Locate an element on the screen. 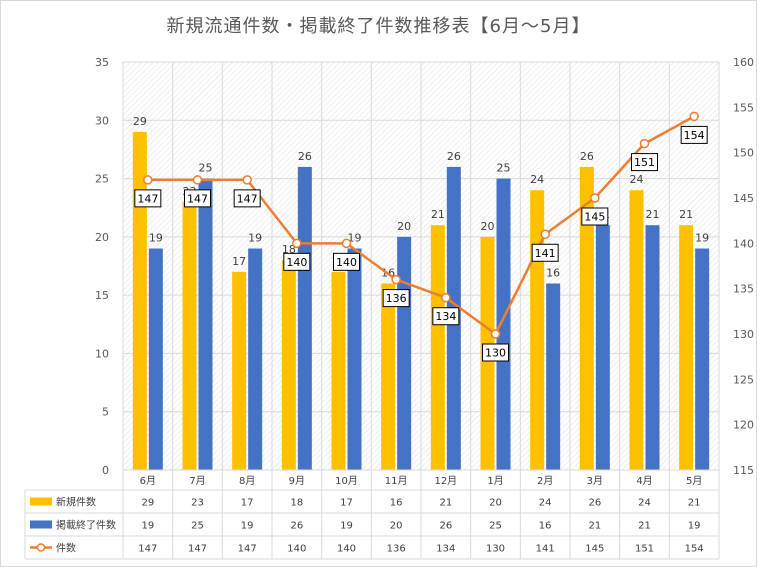  right-axis-tick-label: 130 is located at coordinates (743, 334).